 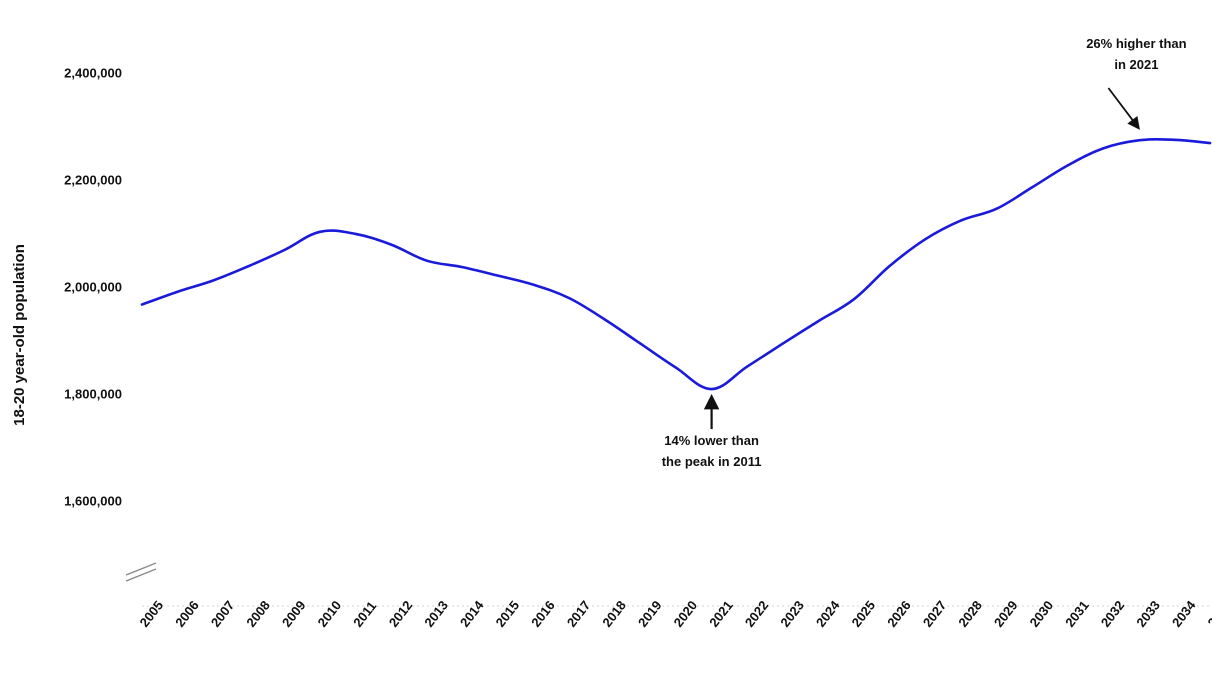 What do you see at coordinates (93, 500) in the screenshot?
I see `y-tick-label: 1,600,000` at bounding box center [93, 500].